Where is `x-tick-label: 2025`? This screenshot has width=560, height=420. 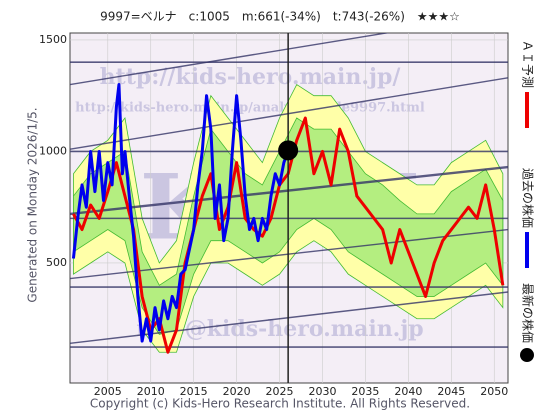
x-tick-label: 2025 is located at coordinates (280, 391).